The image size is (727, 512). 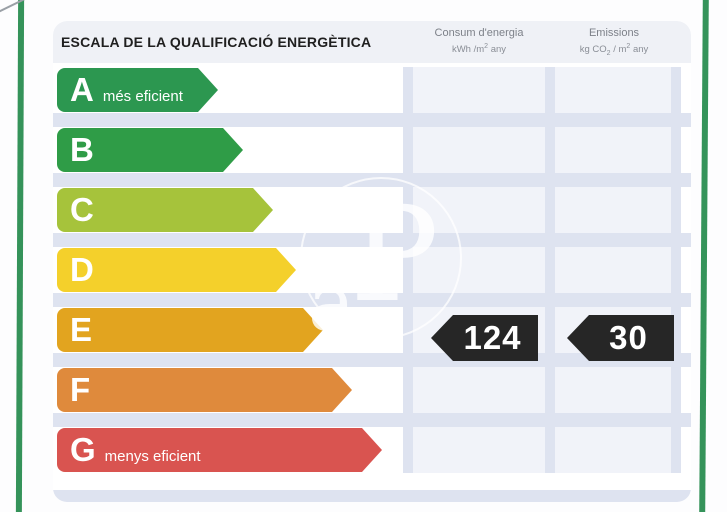 What do you see at coordinates (408, 270) in the screenshot?
I see `table-gridline-left` at bounding box center [408, 270].